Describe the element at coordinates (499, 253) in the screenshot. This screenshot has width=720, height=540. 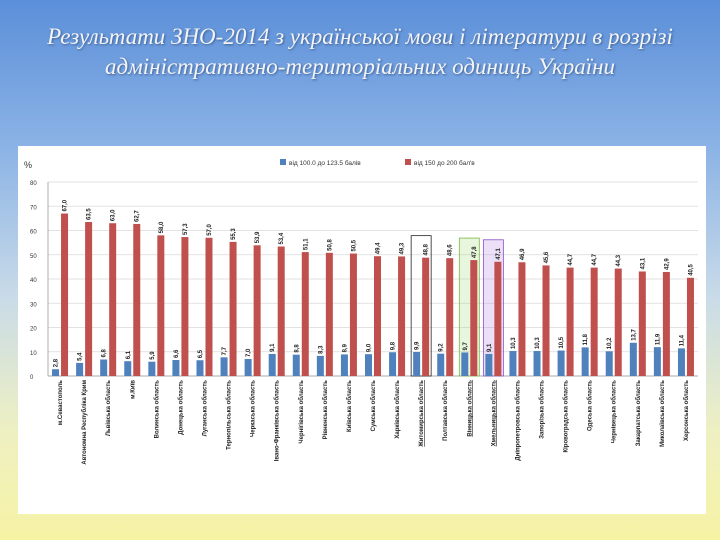
I see `data-label: 47,1` at that location.